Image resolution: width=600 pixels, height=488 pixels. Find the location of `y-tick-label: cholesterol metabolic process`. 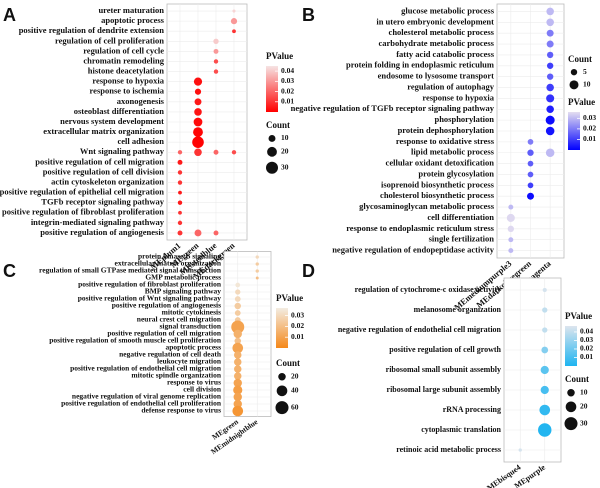

y-tick-label: cholesterol metabolic process is located at coordinates (442, 32).